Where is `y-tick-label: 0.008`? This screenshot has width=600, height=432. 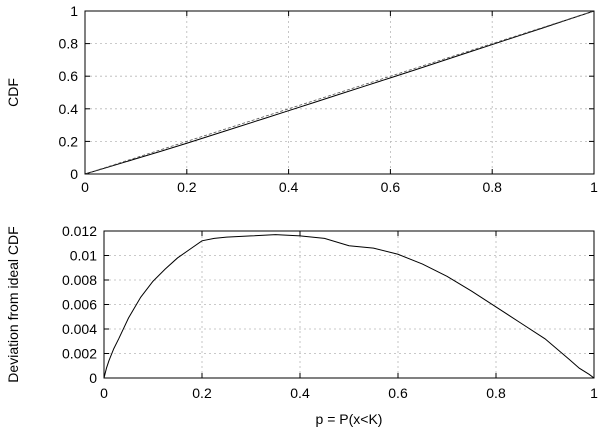
y-tick-label: 0.008 is located at coordinates (79, 280).